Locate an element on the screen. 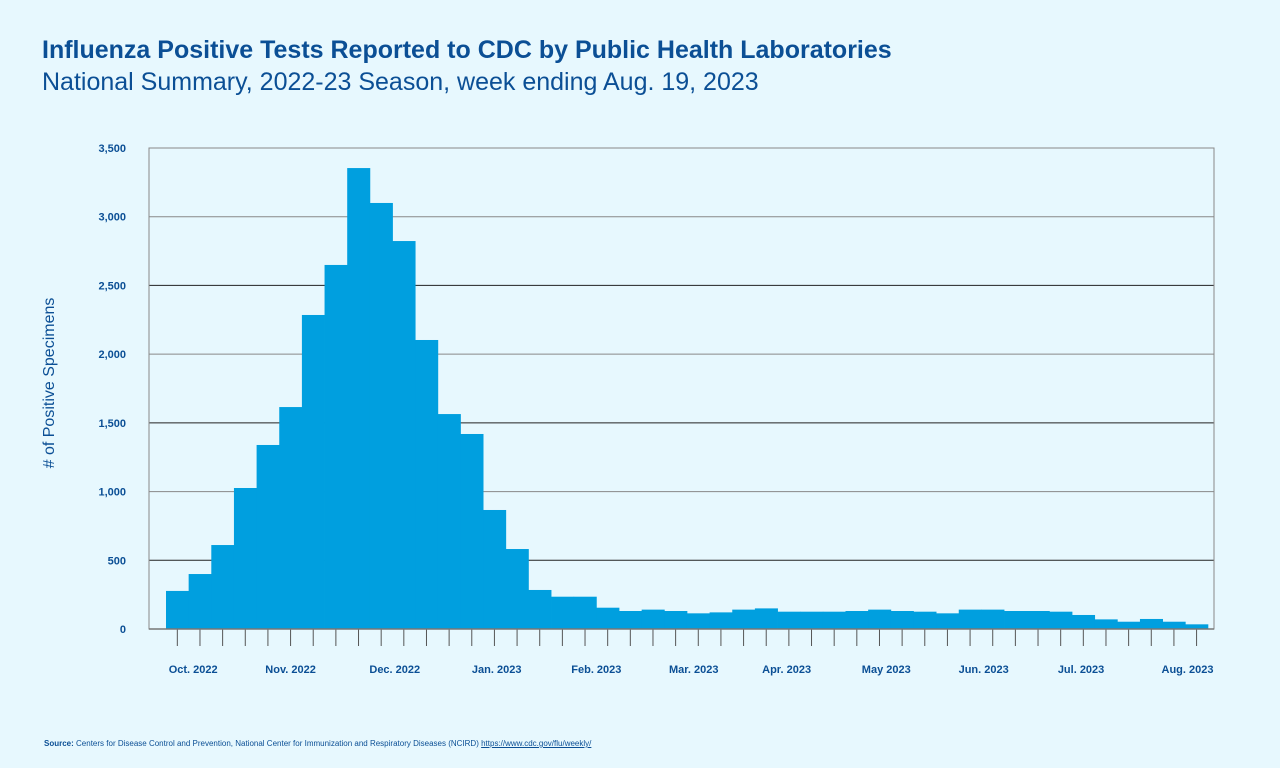  x-tick-label: Apr. 2023 is located at coordinates (786, 670).